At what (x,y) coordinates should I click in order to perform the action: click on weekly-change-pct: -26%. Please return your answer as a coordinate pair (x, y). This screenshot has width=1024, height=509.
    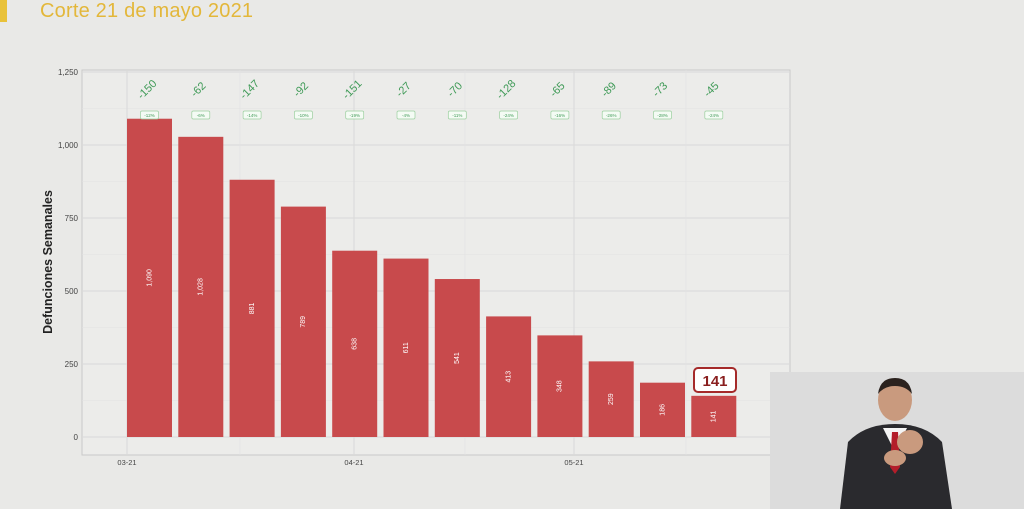
    Looking at the image, I should click on (611, 115).